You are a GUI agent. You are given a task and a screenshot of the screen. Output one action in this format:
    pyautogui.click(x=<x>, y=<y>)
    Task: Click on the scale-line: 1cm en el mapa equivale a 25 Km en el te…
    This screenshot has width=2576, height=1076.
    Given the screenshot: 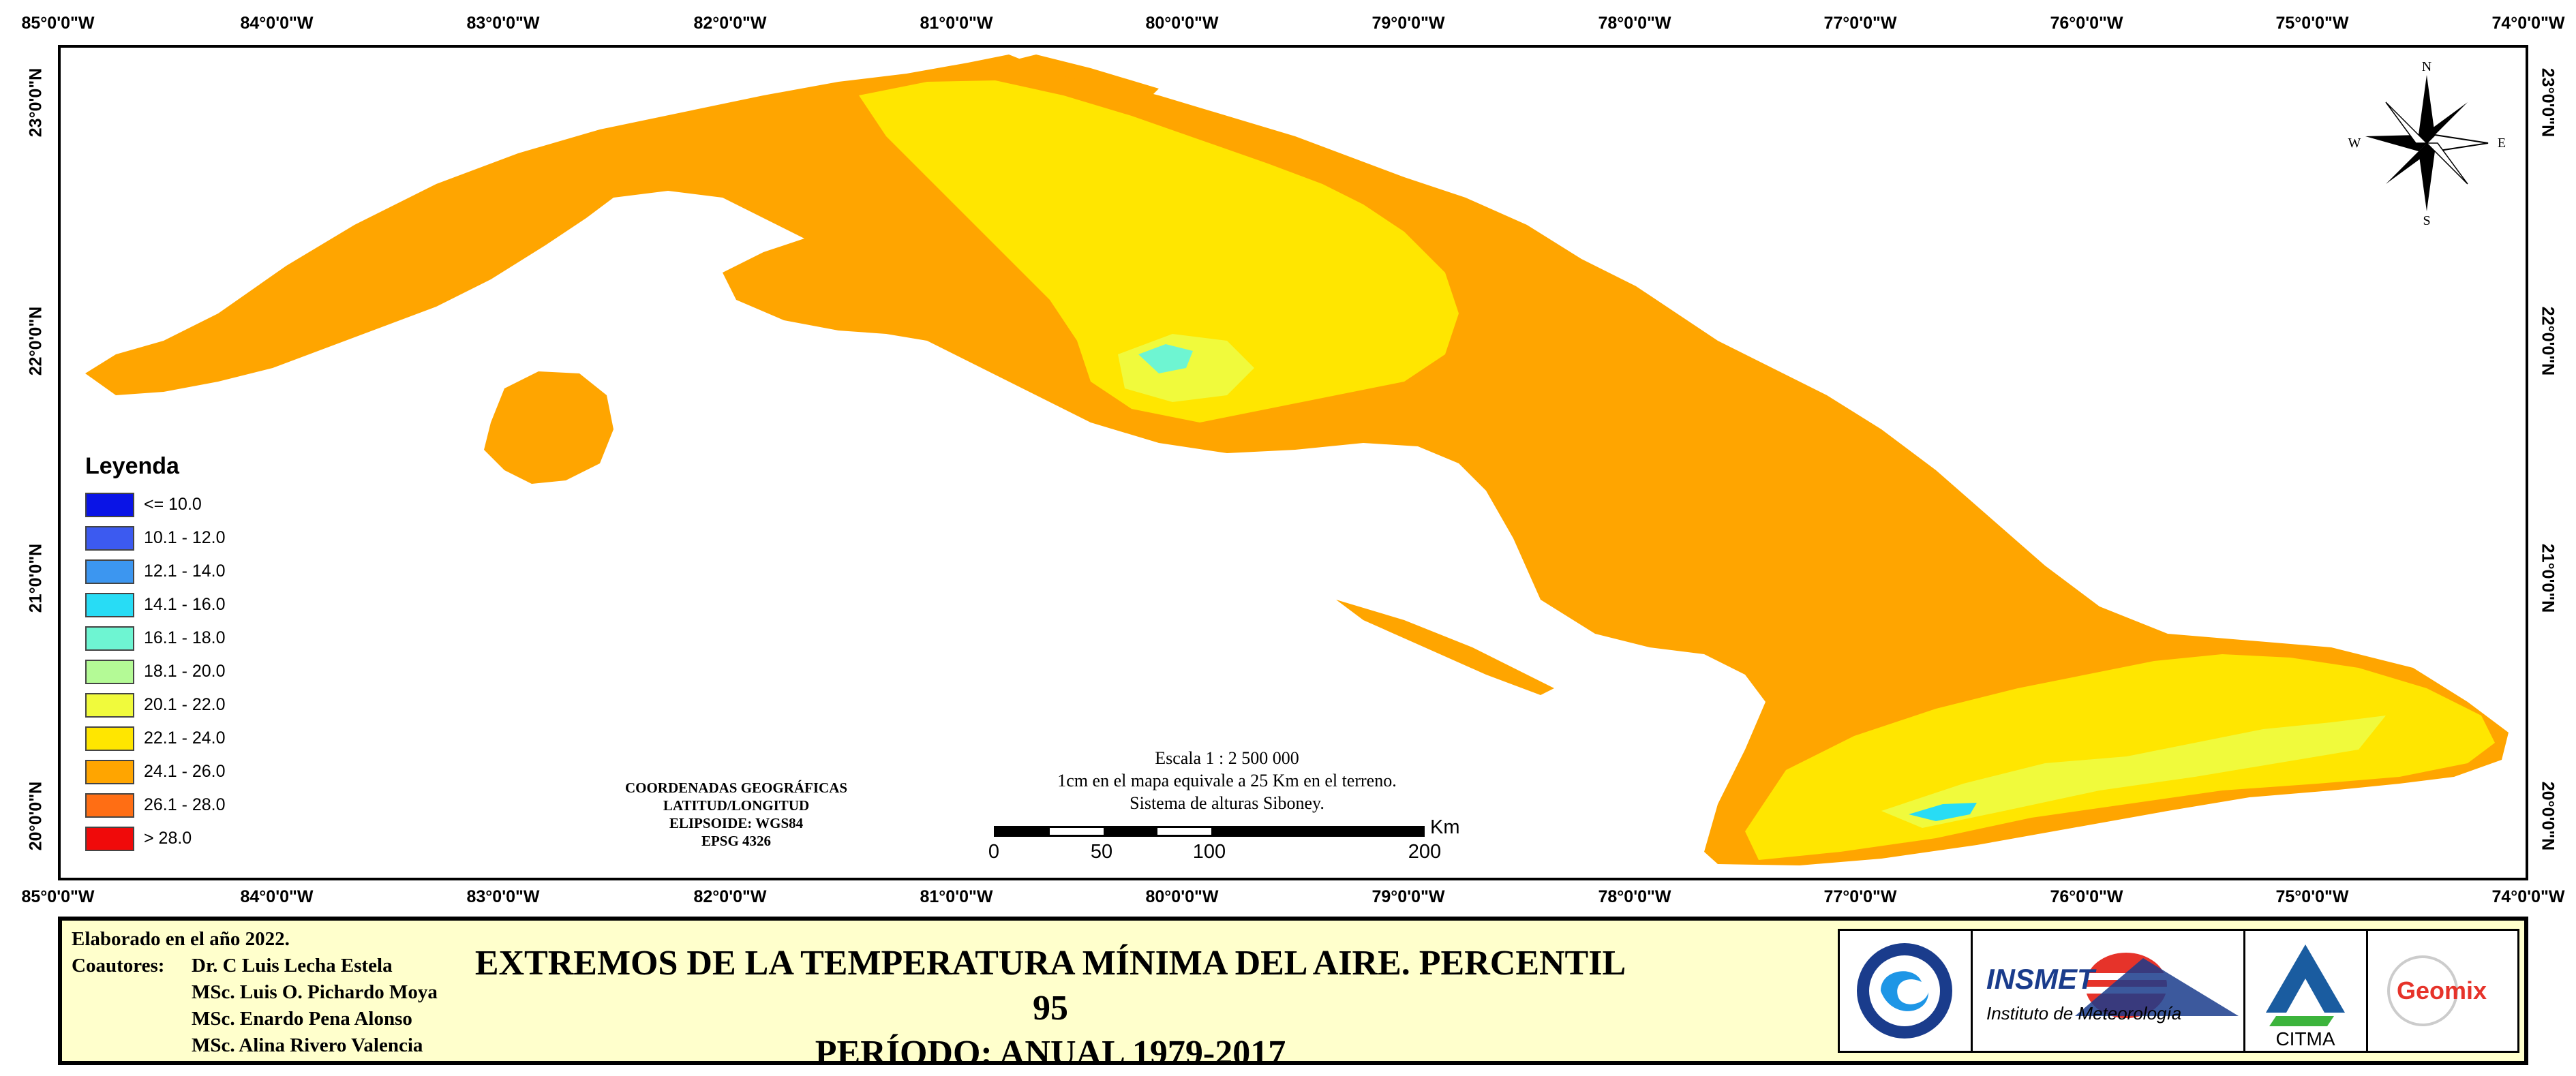 What is the action you would take?
    pyautogui.click(x=1227, y=780)
    